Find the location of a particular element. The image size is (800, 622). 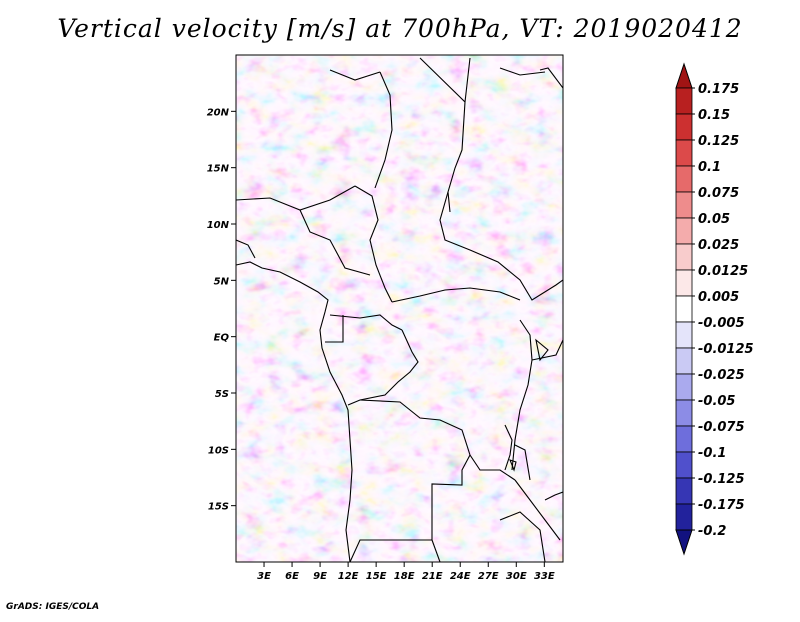

colorbar-label: -0.075 is located at coordinates (721, 427).